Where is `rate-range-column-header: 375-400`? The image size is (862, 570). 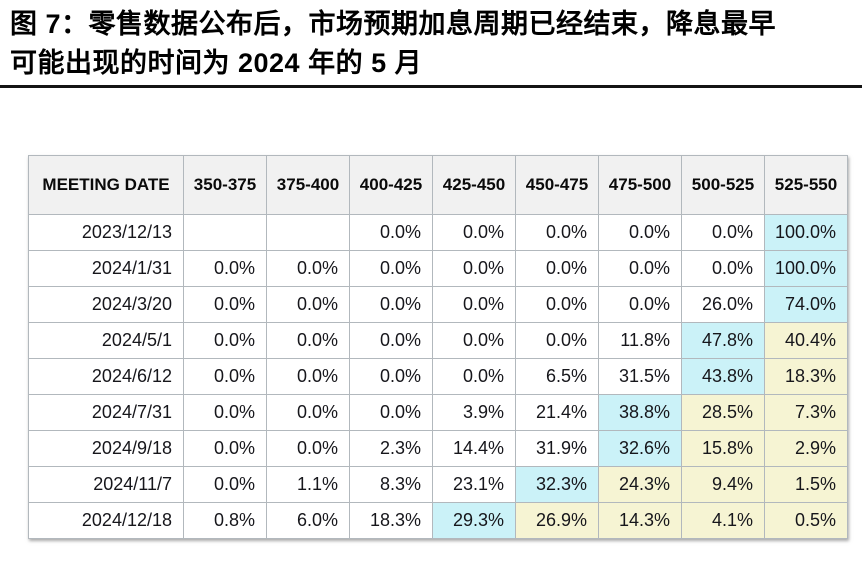
rate-range-column-header: 375-400 is located at coordinates (308, 185).